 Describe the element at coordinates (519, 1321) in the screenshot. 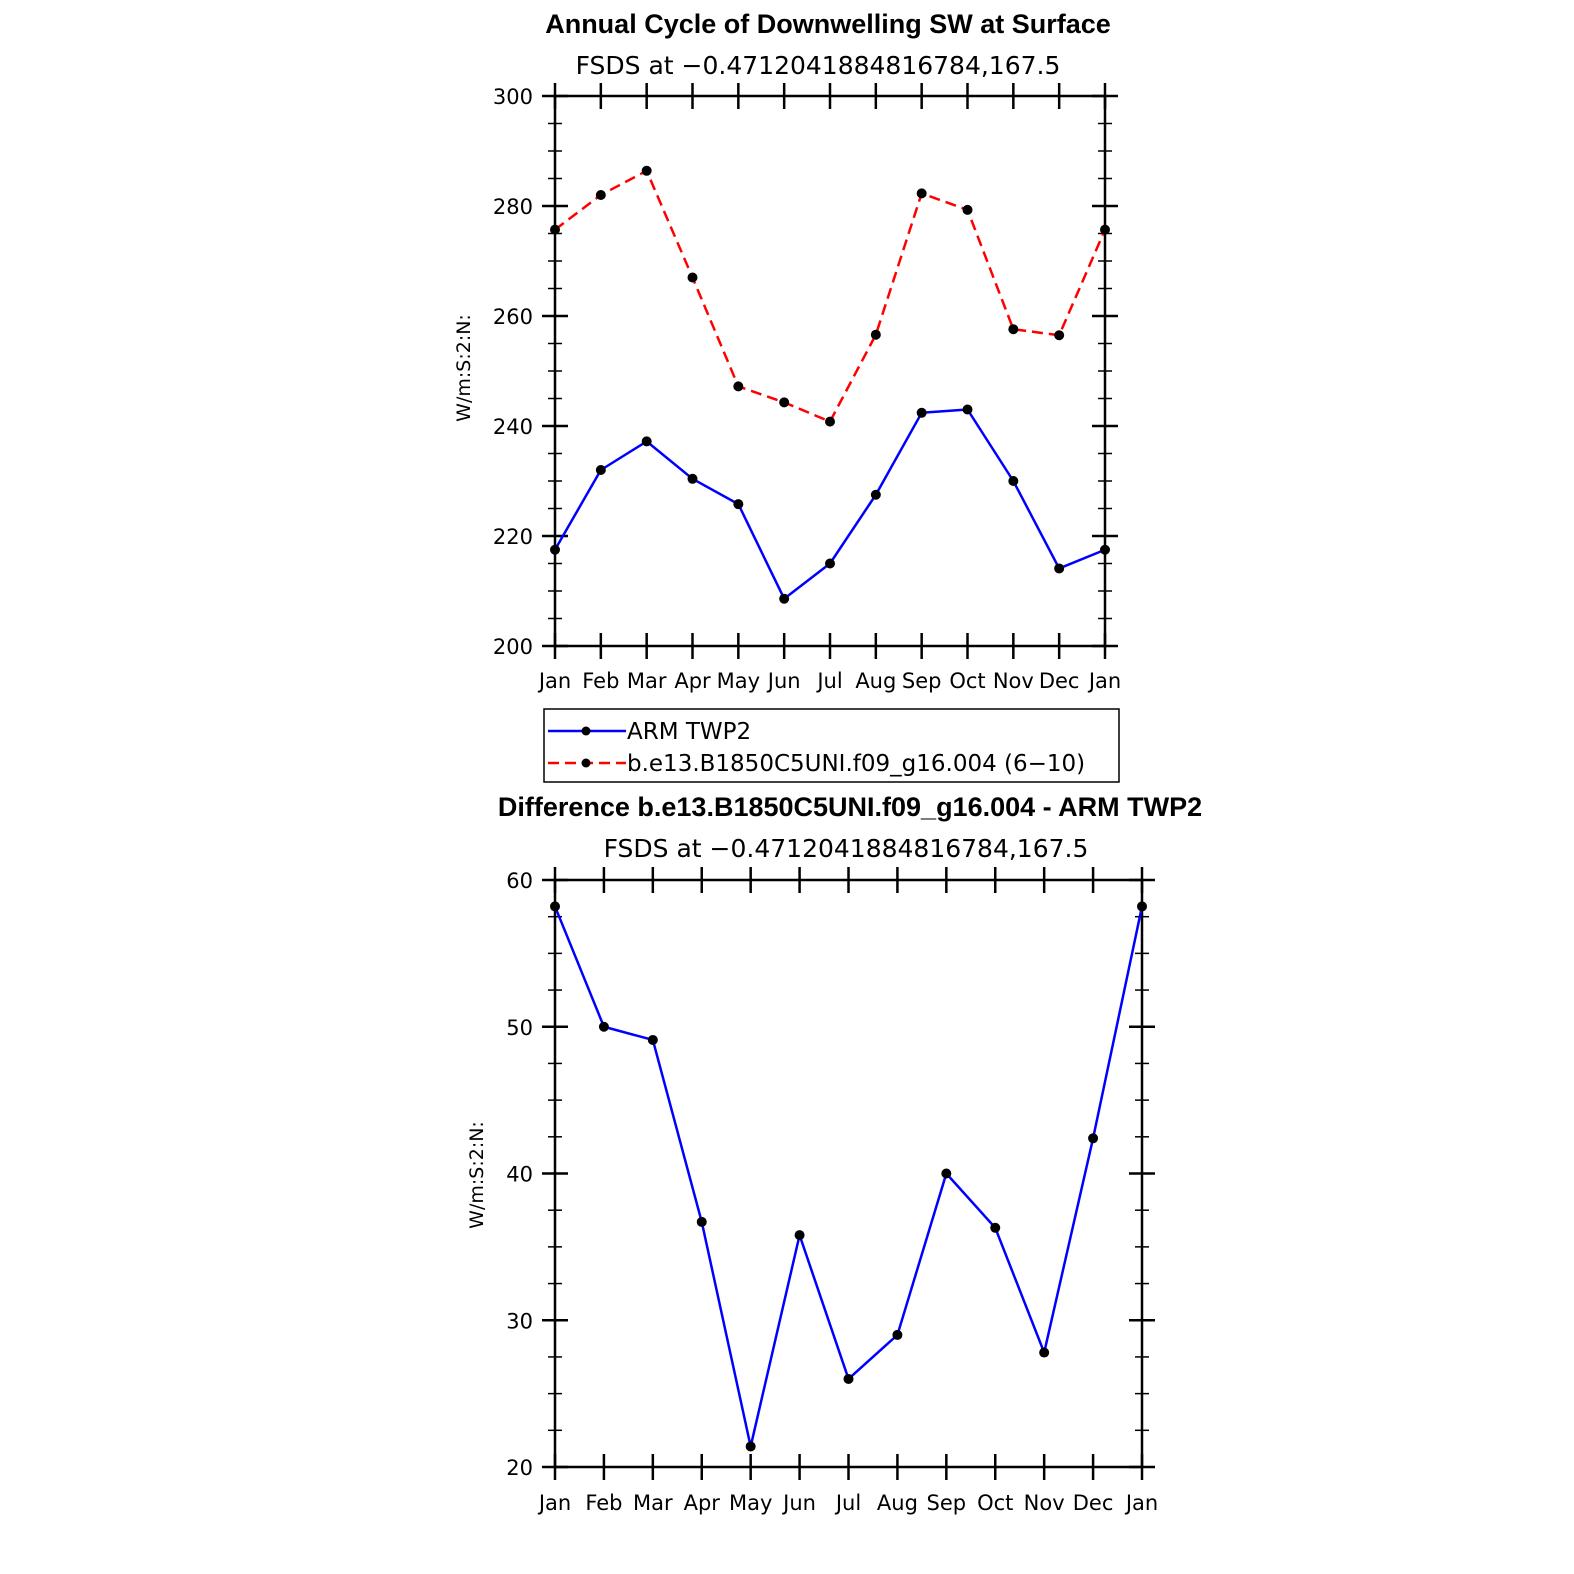

I see `y-tick-label: 30` at that location.